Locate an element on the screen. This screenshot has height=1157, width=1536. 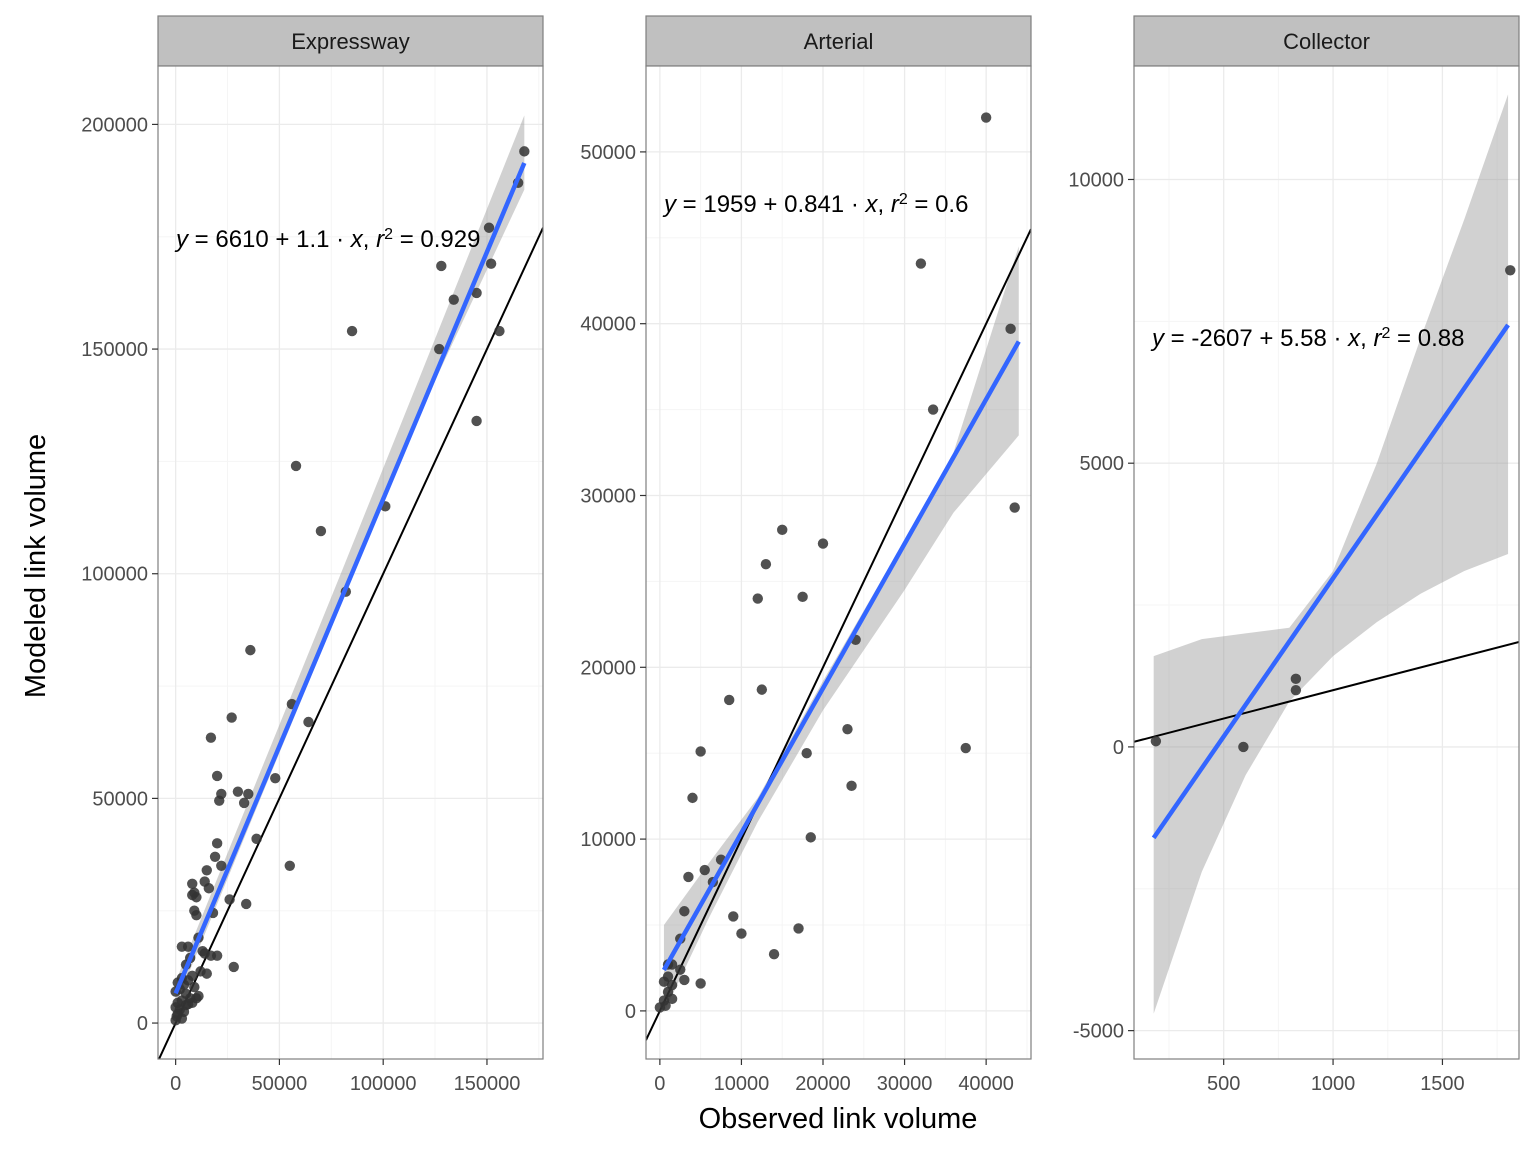
facet-strip-label: Expressway is located at coordinates (350, 41).